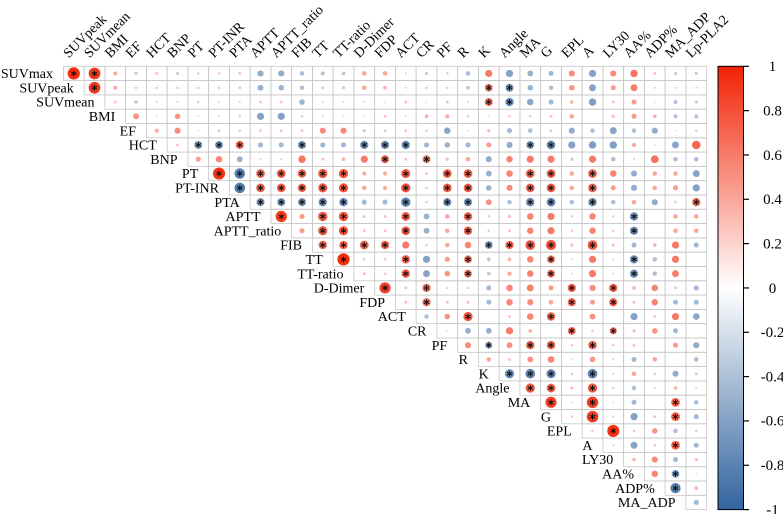  What do you see at coordinates (772, 422) in the screenshot?
I see `svg-text: -0.6` at bounding box center [772, 422].